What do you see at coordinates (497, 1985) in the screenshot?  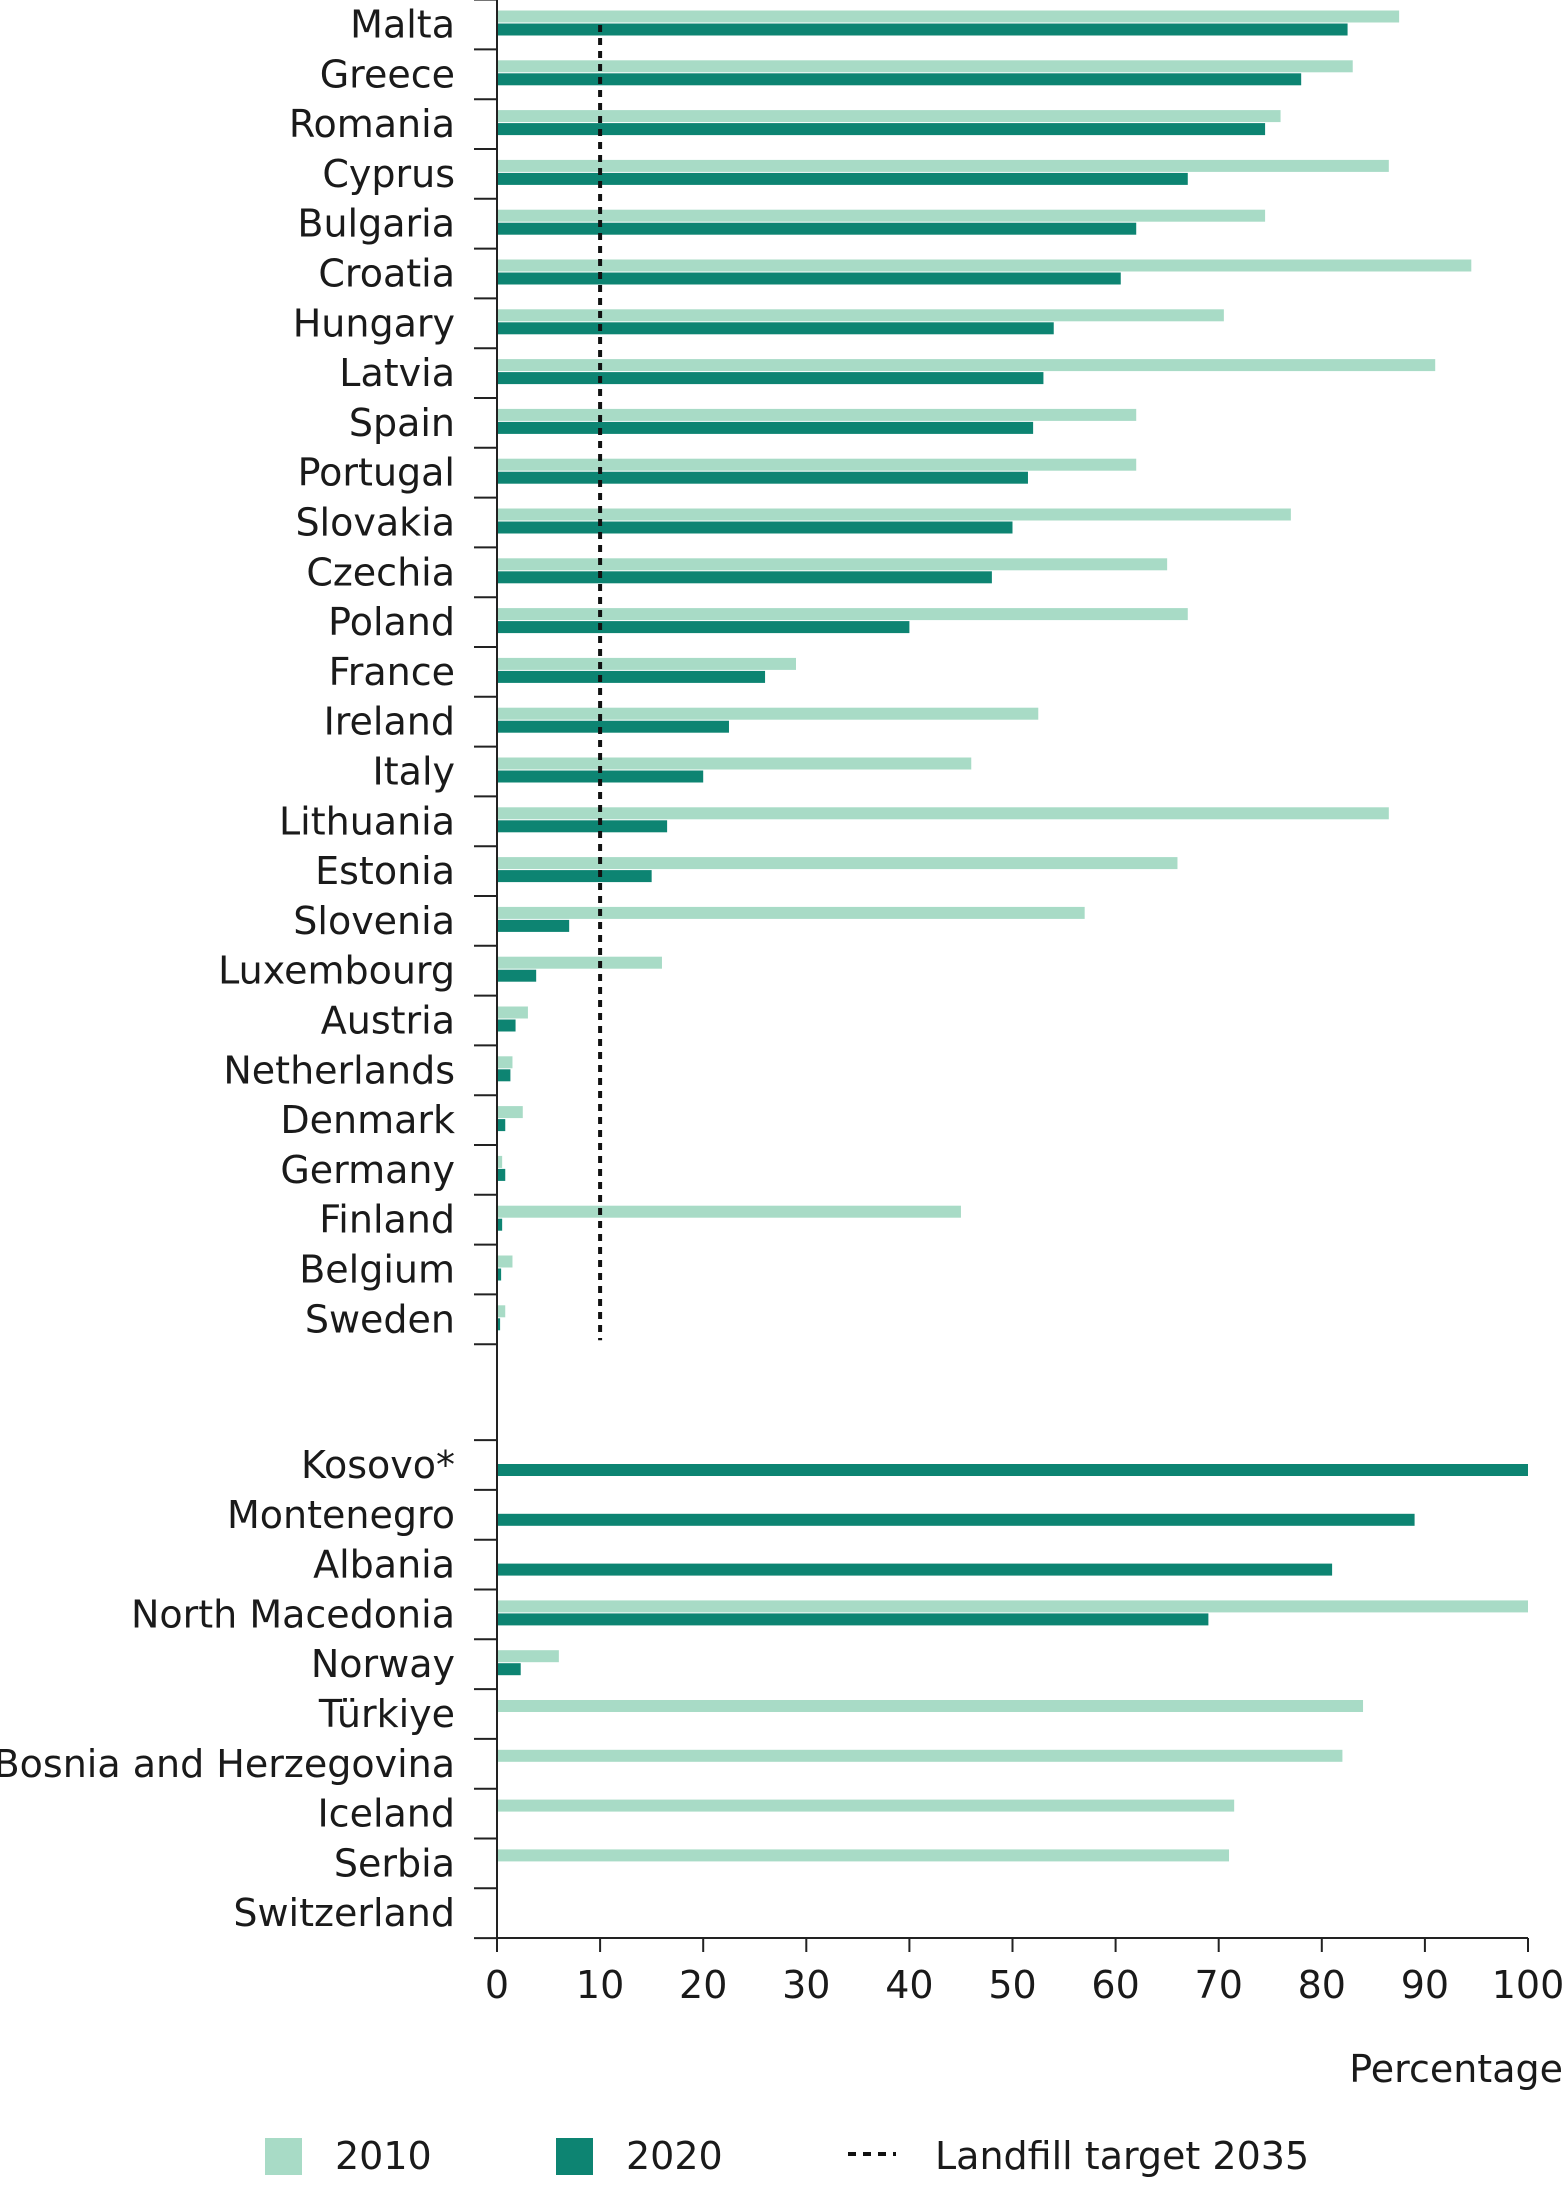 I see `x-tick-label: 0` at bounding box center [497, 1985].